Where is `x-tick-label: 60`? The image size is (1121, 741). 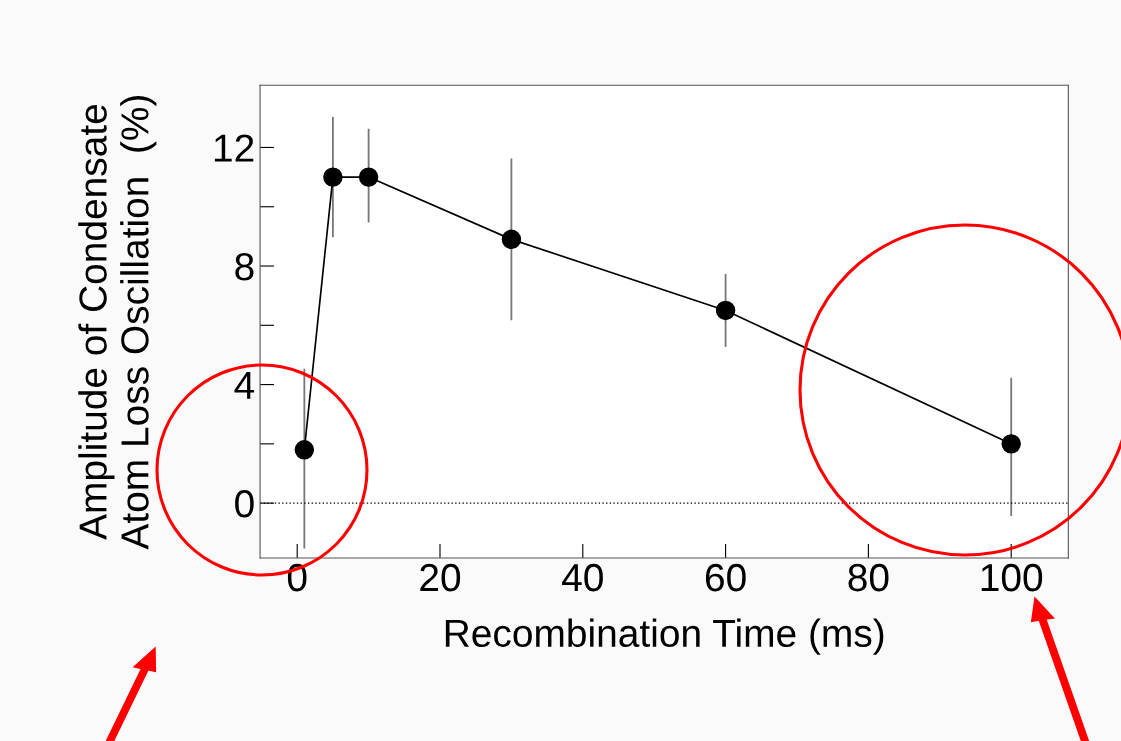 x-tick-label: 60 is located at coordinates (725, 577).